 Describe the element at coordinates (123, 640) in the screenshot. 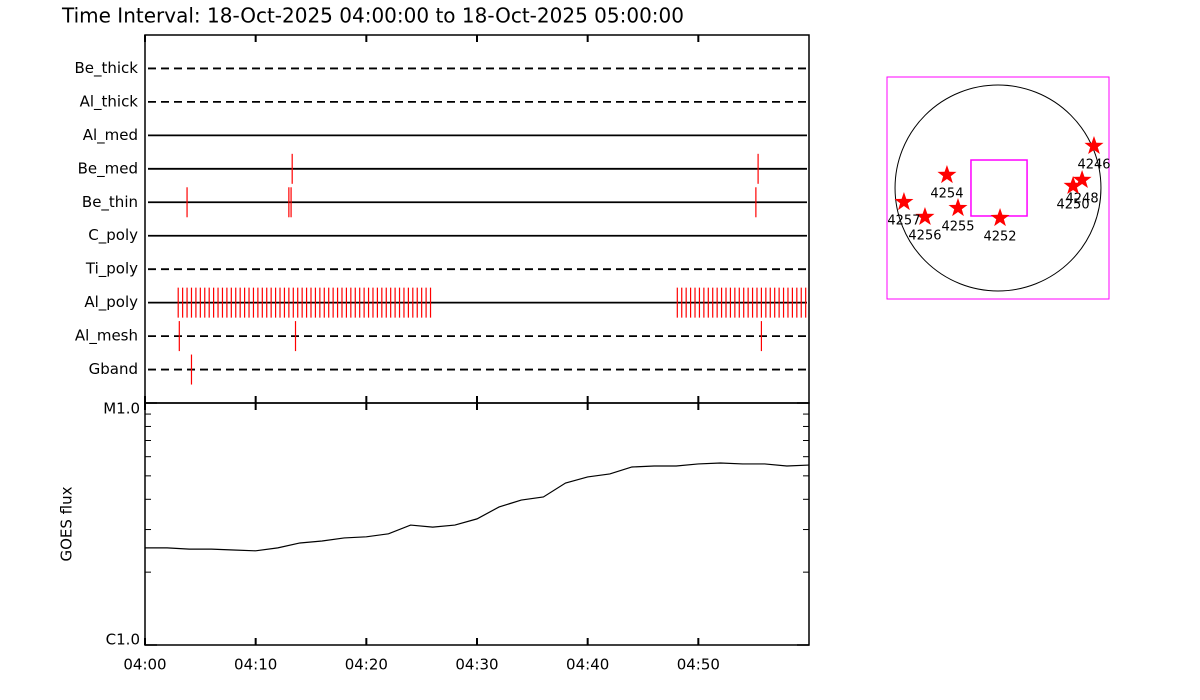

I see `y-tick-label: C1.0` at that location.